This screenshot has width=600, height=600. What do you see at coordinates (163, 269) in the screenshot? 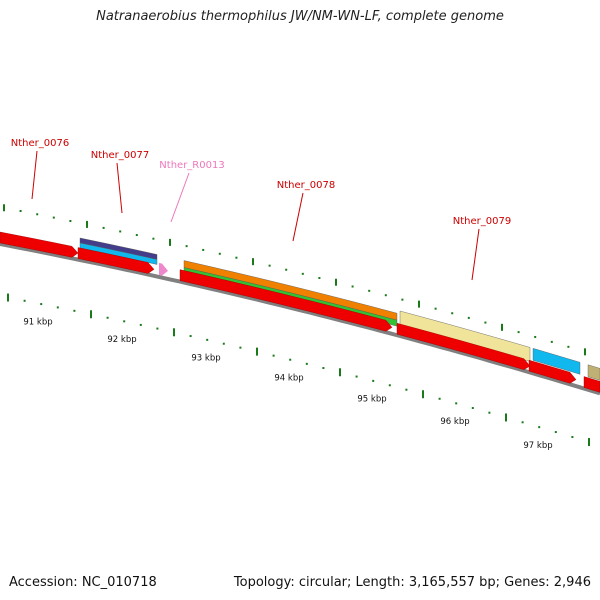
I see `rna-arrow` at bounding box center [163, 269].